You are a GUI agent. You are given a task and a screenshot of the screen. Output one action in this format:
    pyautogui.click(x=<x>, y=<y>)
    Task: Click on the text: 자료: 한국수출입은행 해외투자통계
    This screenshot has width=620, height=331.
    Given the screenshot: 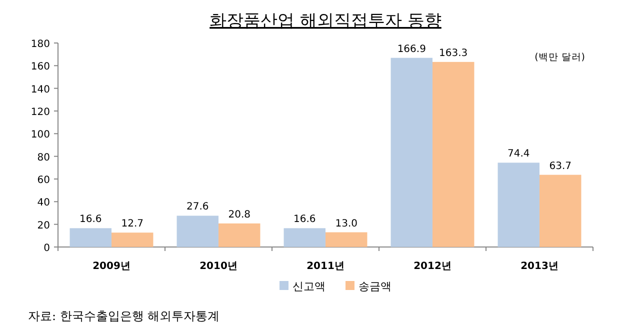 What is the action you would take?
    pyautogui.click(x=124, y=316)
    